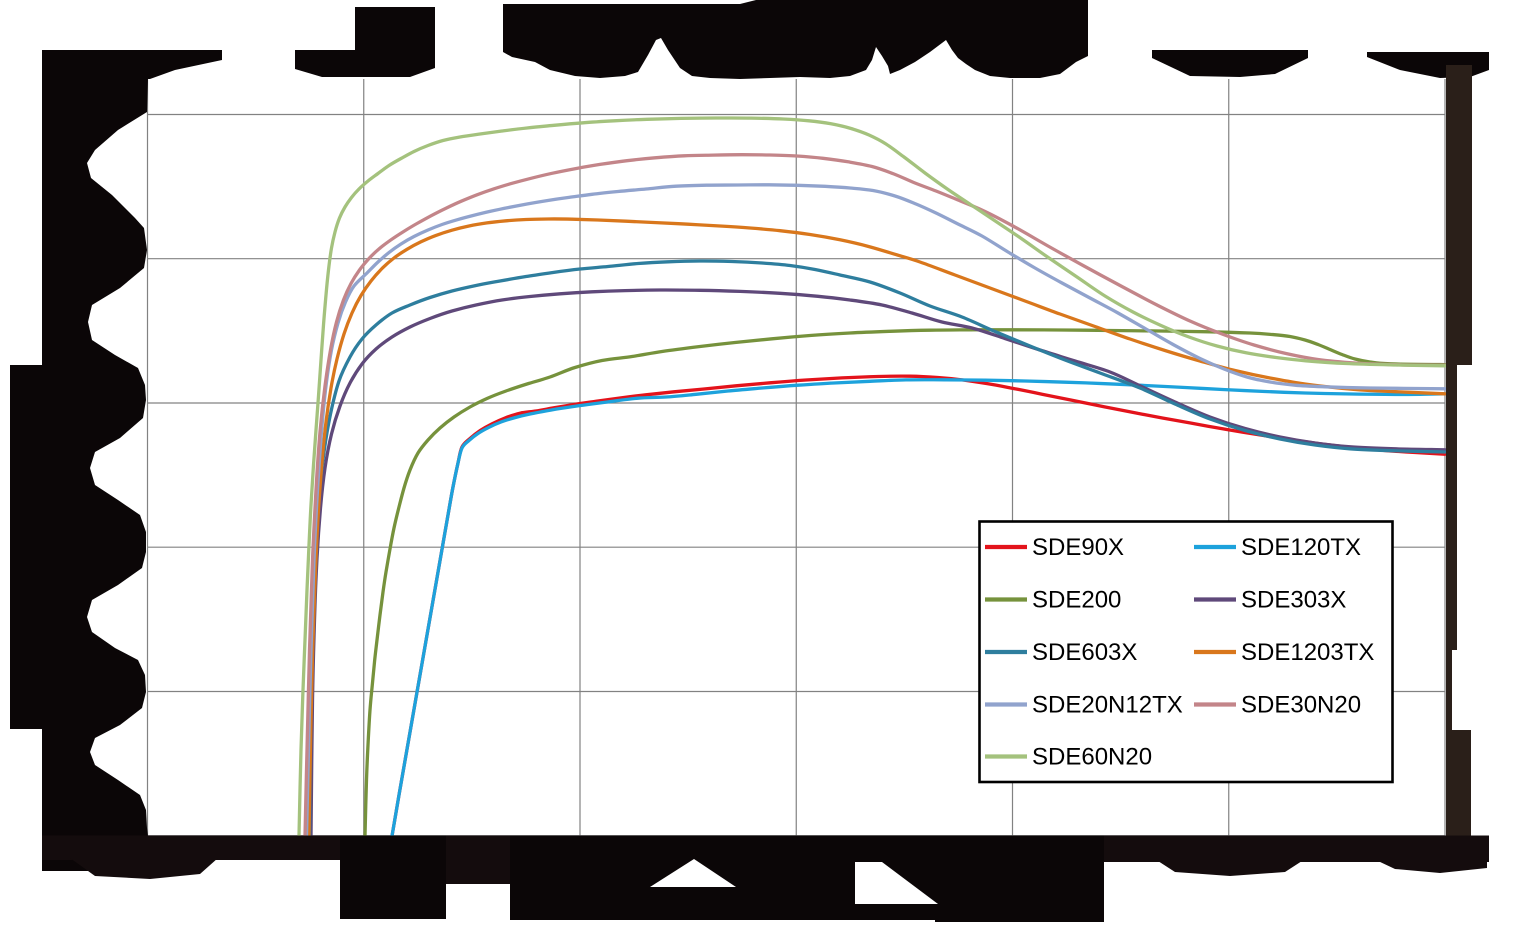 The height and width of the screenshot is (933, 1540). Describe the element at coordinates (1076, 600) in the screenshot. I see `svg-text: SDE200` at that location.